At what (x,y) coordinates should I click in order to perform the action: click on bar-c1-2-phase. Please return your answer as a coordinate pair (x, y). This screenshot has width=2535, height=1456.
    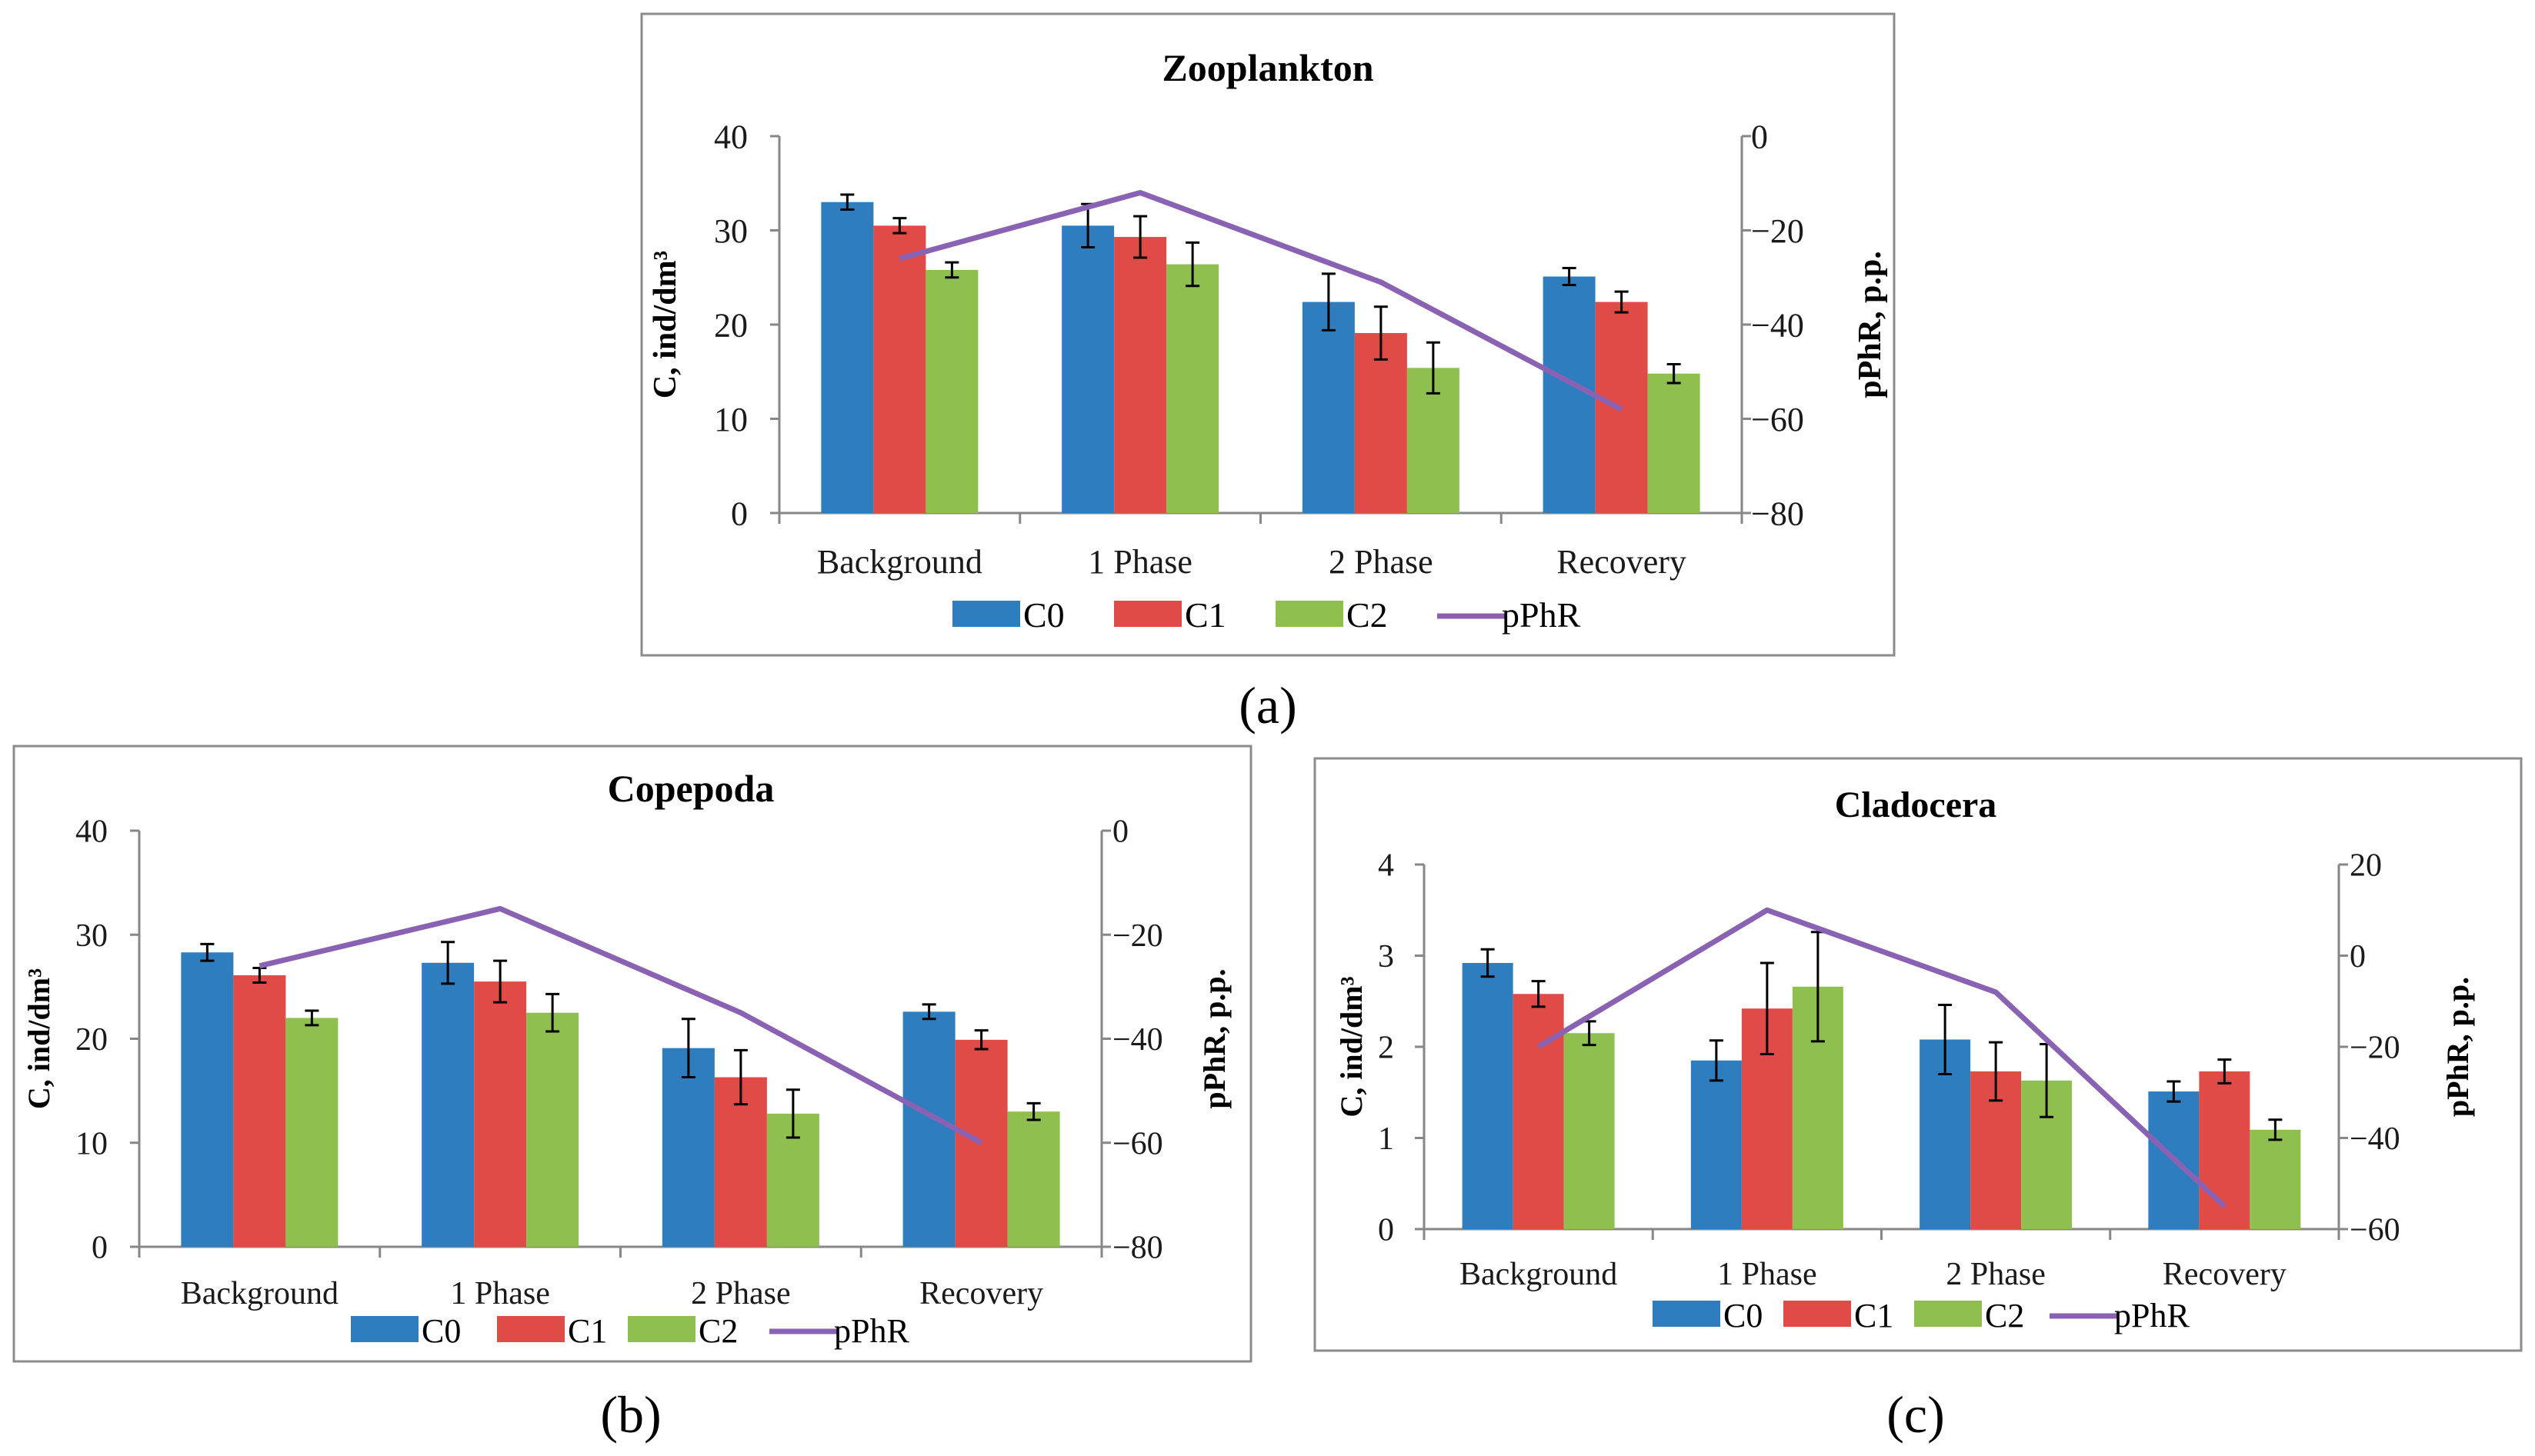
    Looking at the image, I should click on (740, 1162).